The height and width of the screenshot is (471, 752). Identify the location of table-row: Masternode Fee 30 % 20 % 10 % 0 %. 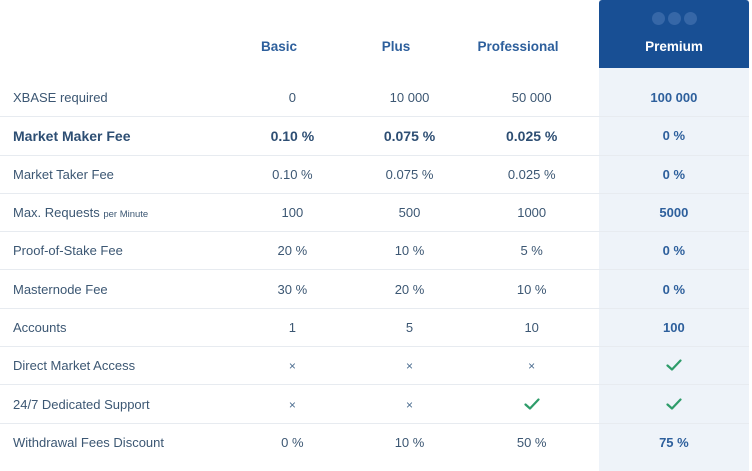
(374, 289).